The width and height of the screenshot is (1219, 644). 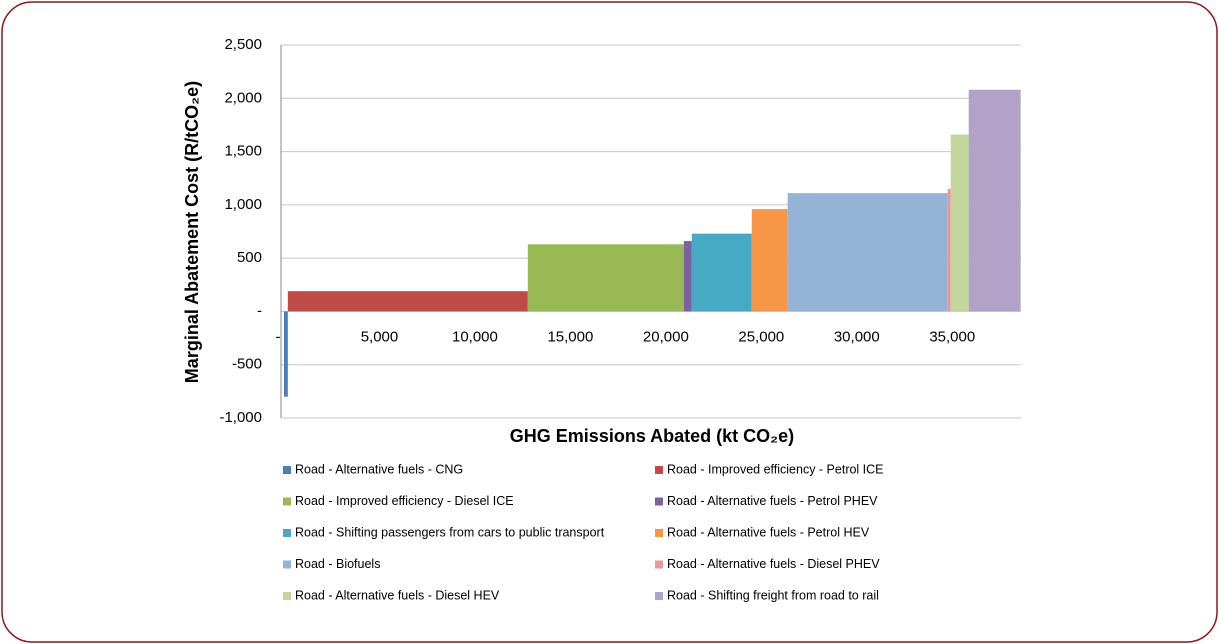 What do you see at coordinates (857, 336) in the screenshot?
I see `x-tick-label: 30,000` at bounding box center [857, 336].